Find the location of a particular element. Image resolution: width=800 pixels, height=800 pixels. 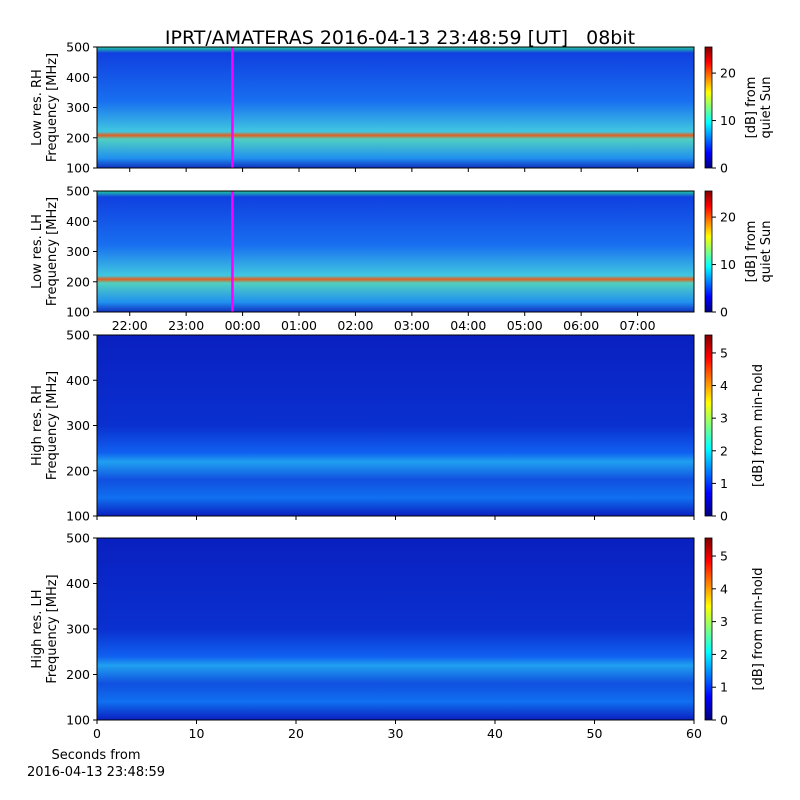

x-axis-label-line: 2016-04-13 23:48:59 is located at coordinates (96, 772).